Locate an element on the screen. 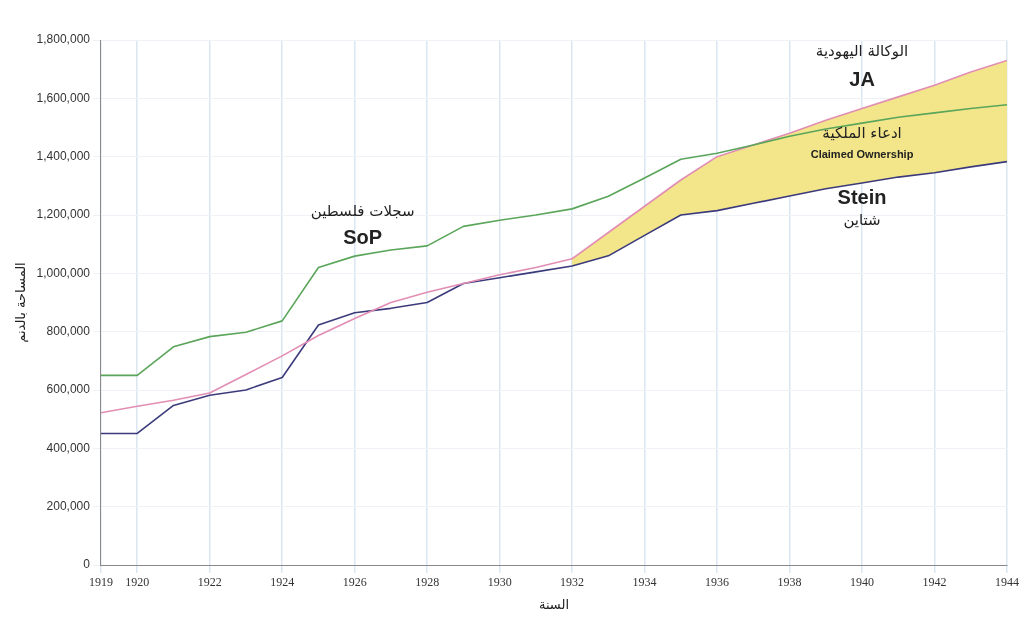  y-tick-label: 1,400,000 is located at coordinates (63, 155).